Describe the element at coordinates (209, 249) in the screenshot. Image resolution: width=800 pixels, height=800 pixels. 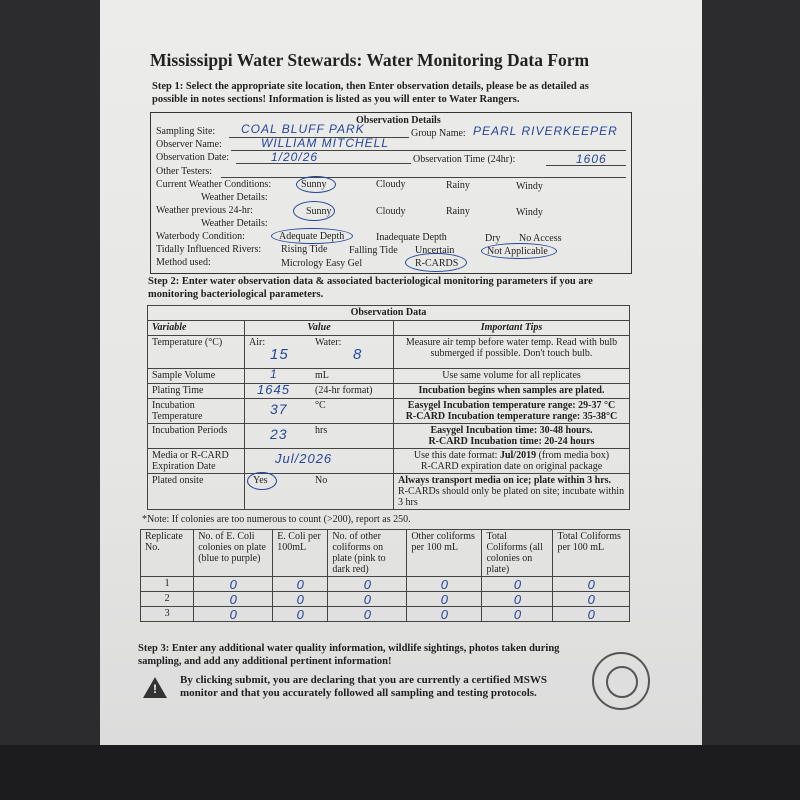
I see `tidal-label: Tidally Influenced Rivers:` at that location.